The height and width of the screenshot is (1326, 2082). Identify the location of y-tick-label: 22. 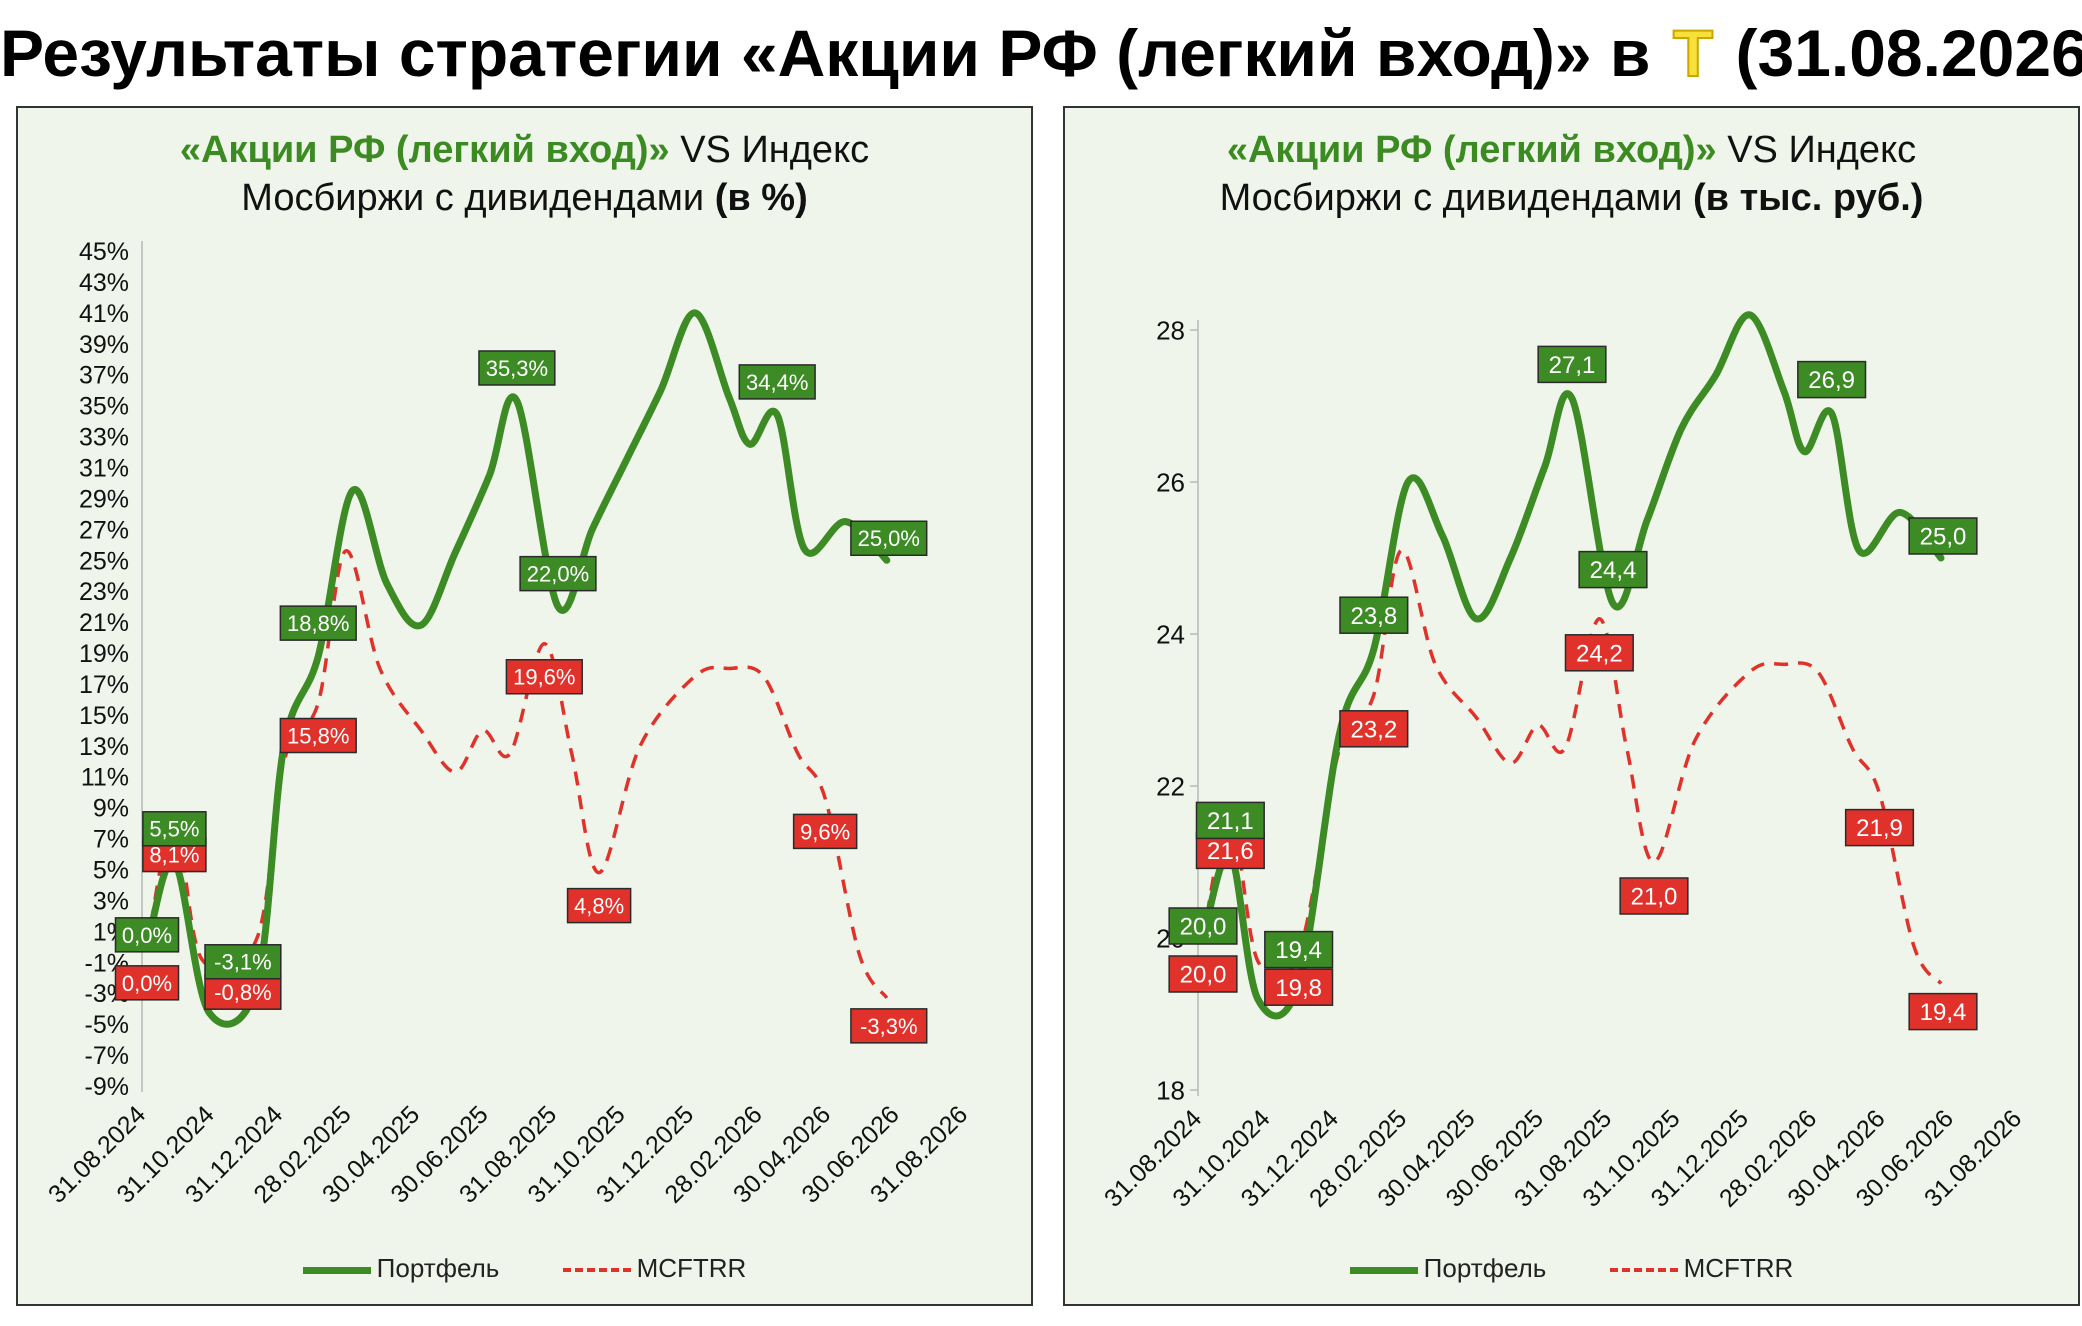
(1170, 786).